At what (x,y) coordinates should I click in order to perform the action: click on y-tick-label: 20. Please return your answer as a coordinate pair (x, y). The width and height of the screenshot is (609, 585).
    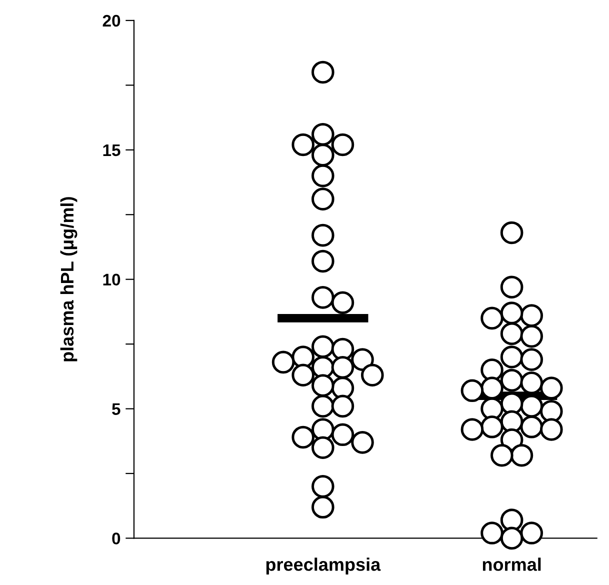
    Looking at the image, I should click on (111, 20).